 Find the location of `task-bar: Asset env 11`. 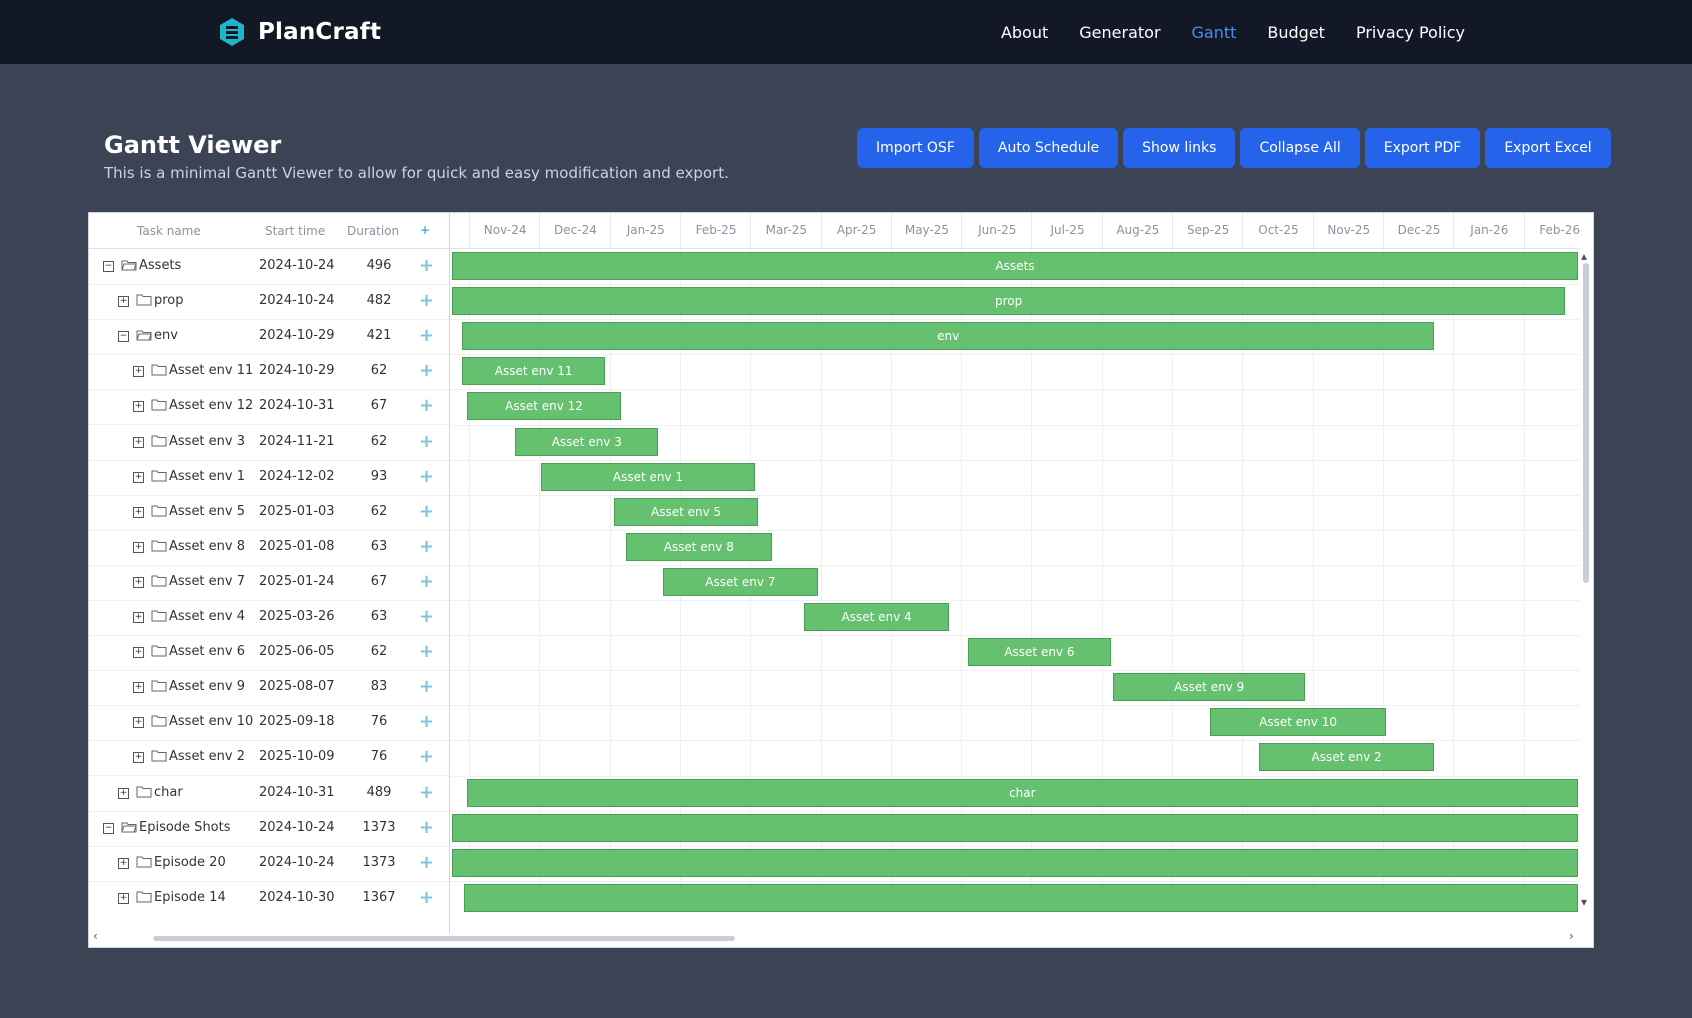

task-bar: Asset env 11 is located at coordinates (534, 371).